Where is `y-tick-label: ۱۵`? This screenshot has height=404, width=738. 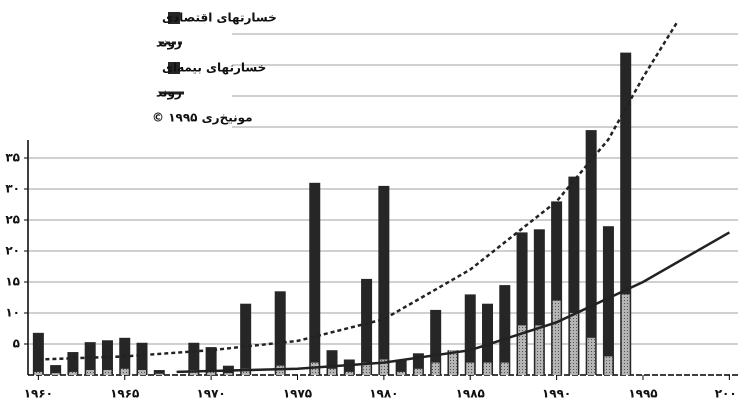
y-tick-label: ۱۵ is located at coordinates (12, 282).